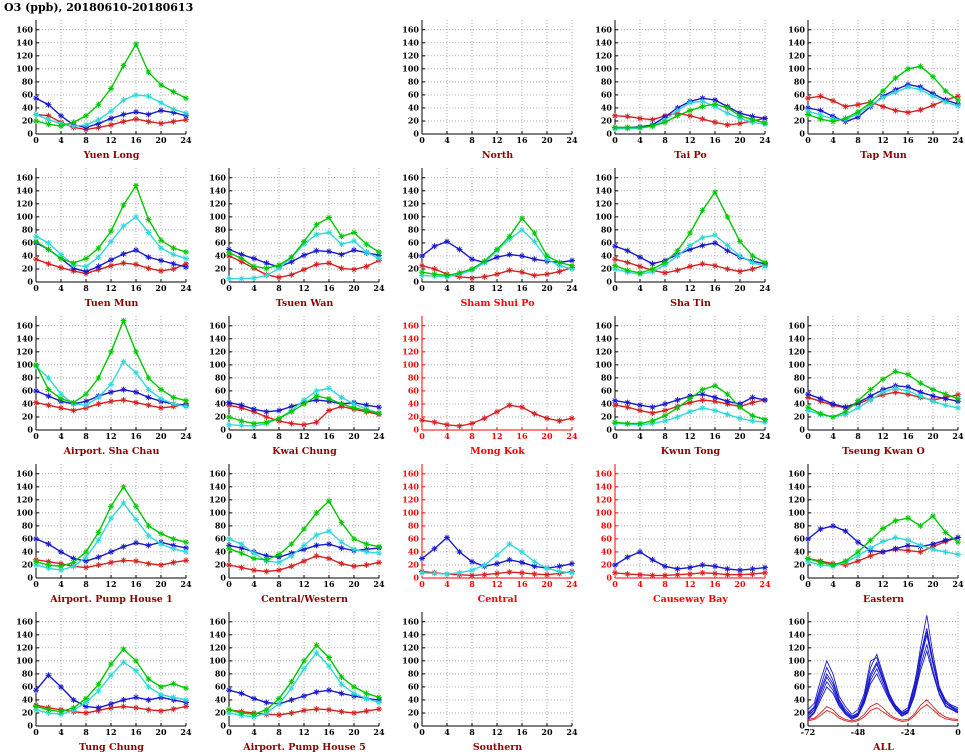 The image size is (965, 755). Describe the element at coordinates (110, 288) in the screenshot. I see `x-tick-label: 12` at that location.